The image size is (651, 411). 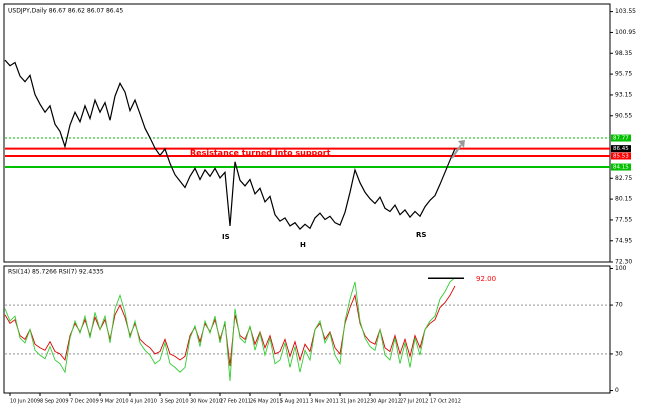 What do you see at coordinates (206, 402) in the screenshot?
I see `x-tick-label: 30 Nov 2010` at bounding box center [206, 402].